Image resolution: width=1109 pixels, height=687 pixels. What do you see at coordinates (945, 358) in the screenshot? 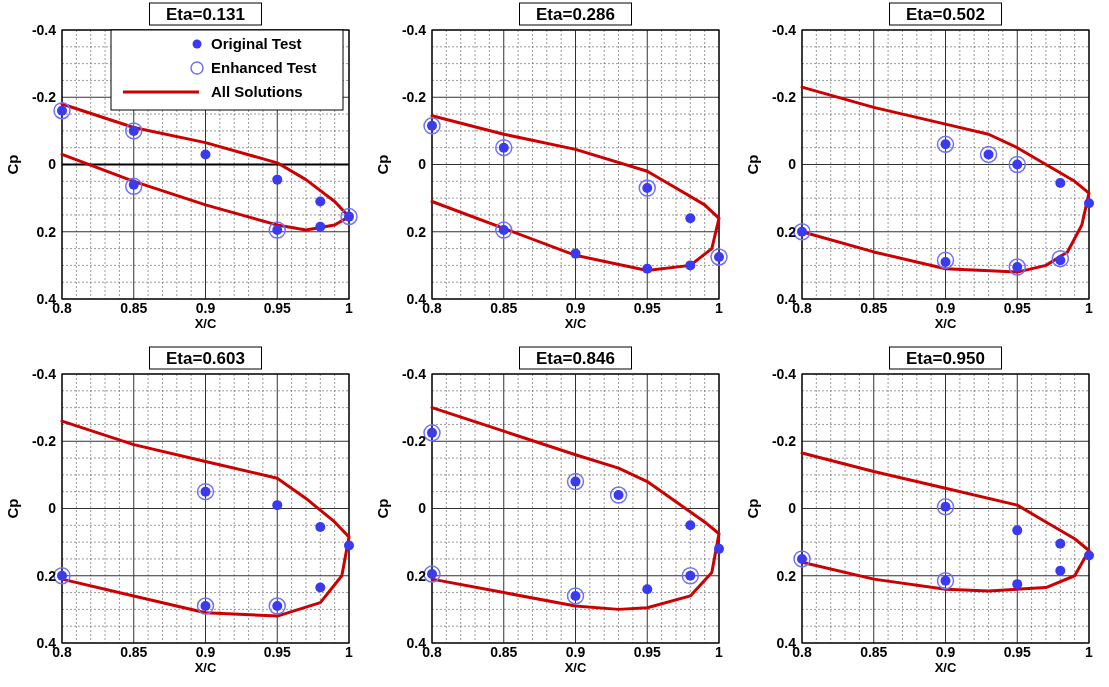
I see `chart-title: Eta=0.950` at bounding box center [945, 358].